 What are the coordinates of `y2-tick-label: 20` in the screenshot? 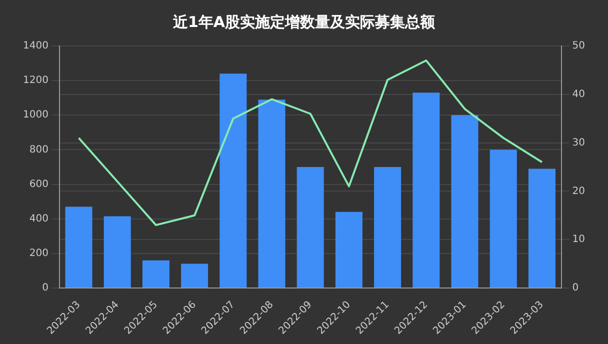 It's located at (579, 191).